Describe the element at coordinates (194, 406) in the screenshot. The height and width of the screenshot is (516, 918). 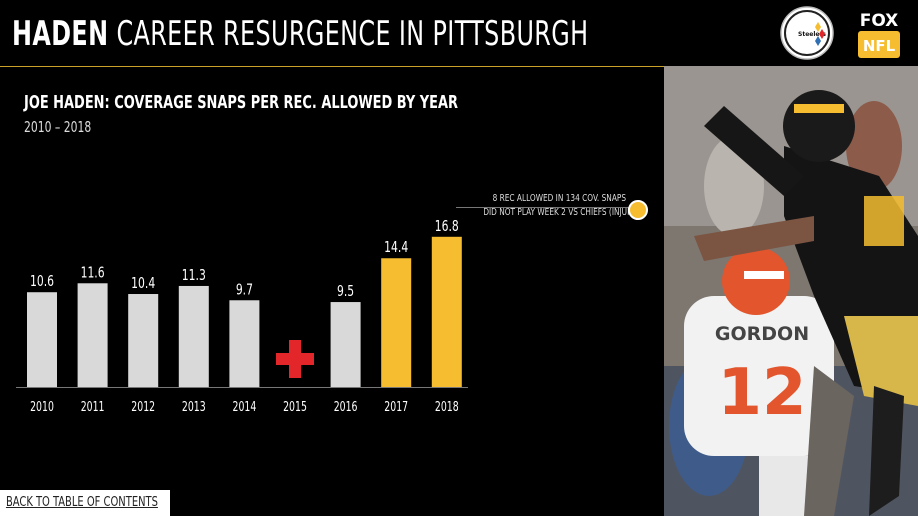
I see `x-tick-label-2013: 2013` at that location.